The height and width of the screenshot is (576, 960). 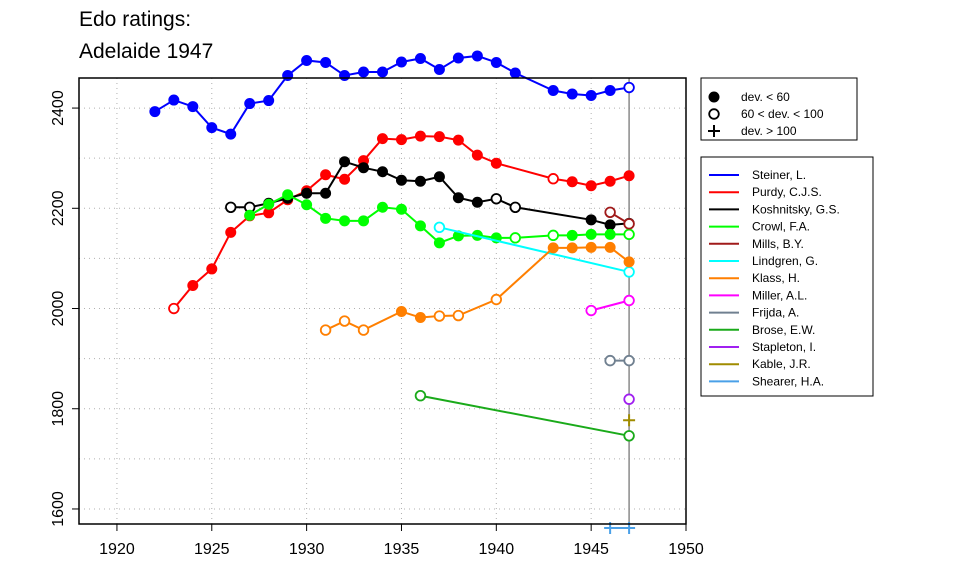 What do you see at coordinates (779, 295) in the screenshot?
I see `legend-label-miller-a-l: Miller, A.L.` at bounding box center [779, 295].